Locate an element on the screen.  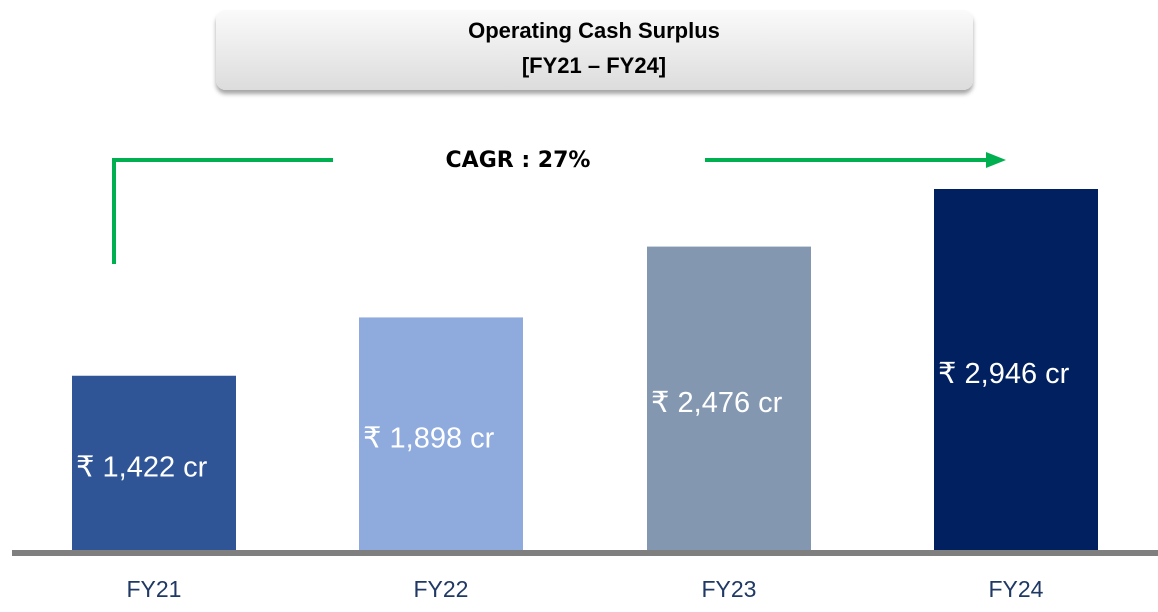
x-tick-label: FY21 is located at coordinates (154, 589).